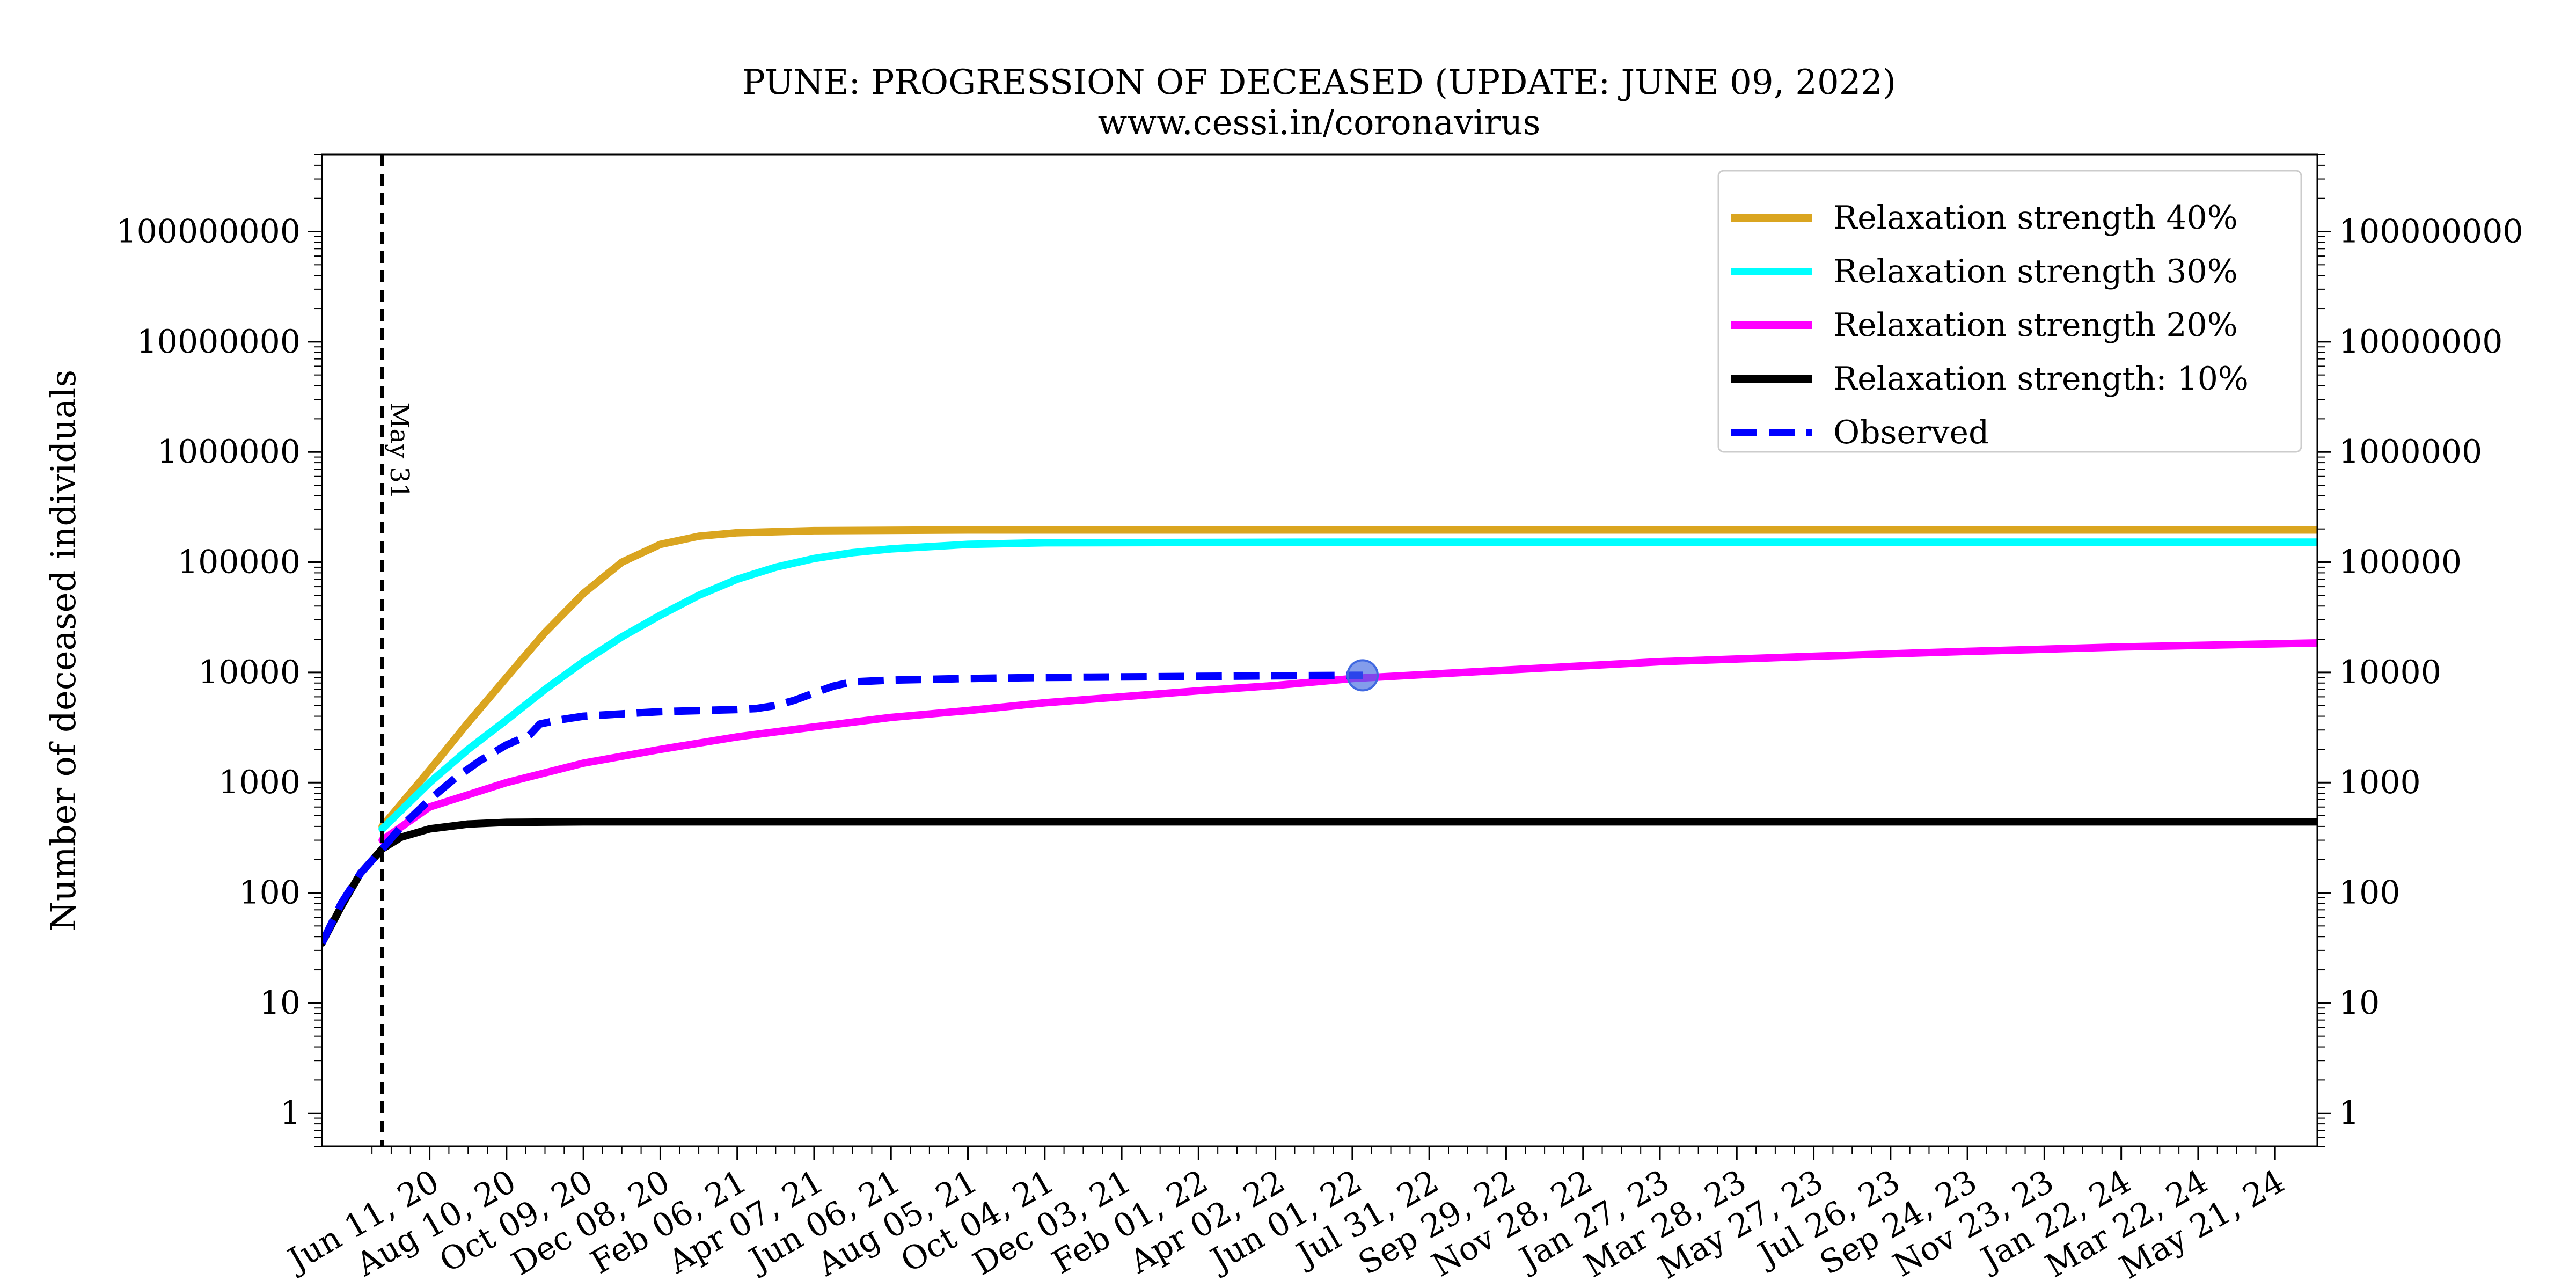  What do you see at coordinates (2035, 325) in the screenshot?
I see `legend-label-2: Relaxation strength 20%` at bounding box center [2035, 325].